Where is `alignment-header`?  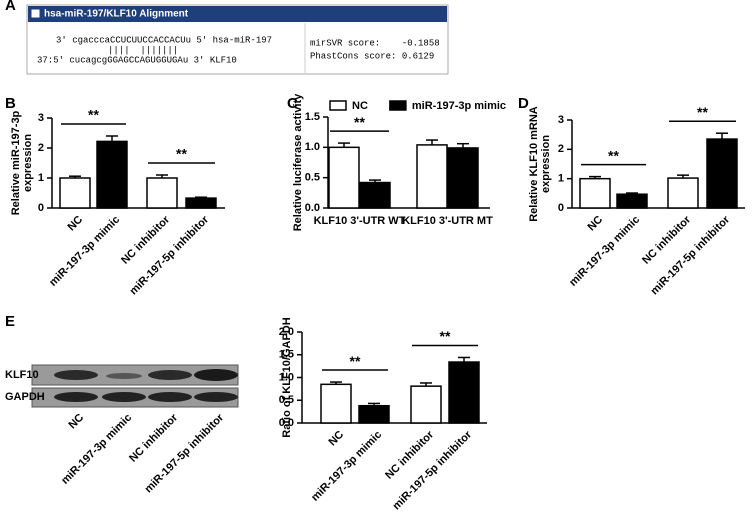 alignment-header is located at coordinates (237, 14).